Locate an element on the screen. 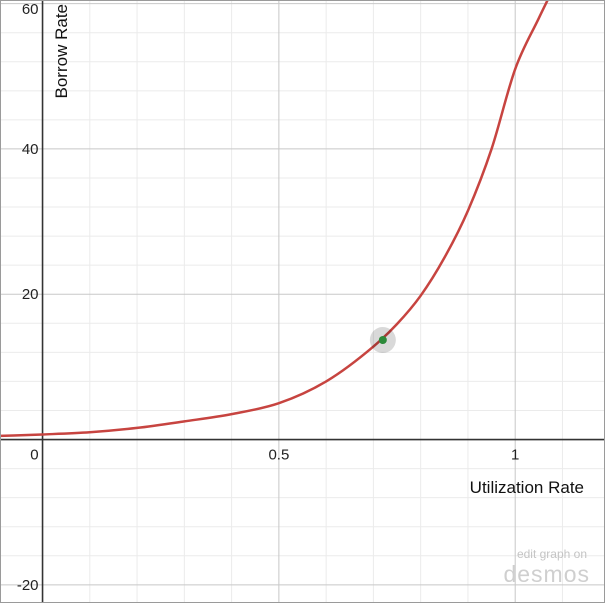  y-tick-label: 20 is located at coordinates (30, 294).